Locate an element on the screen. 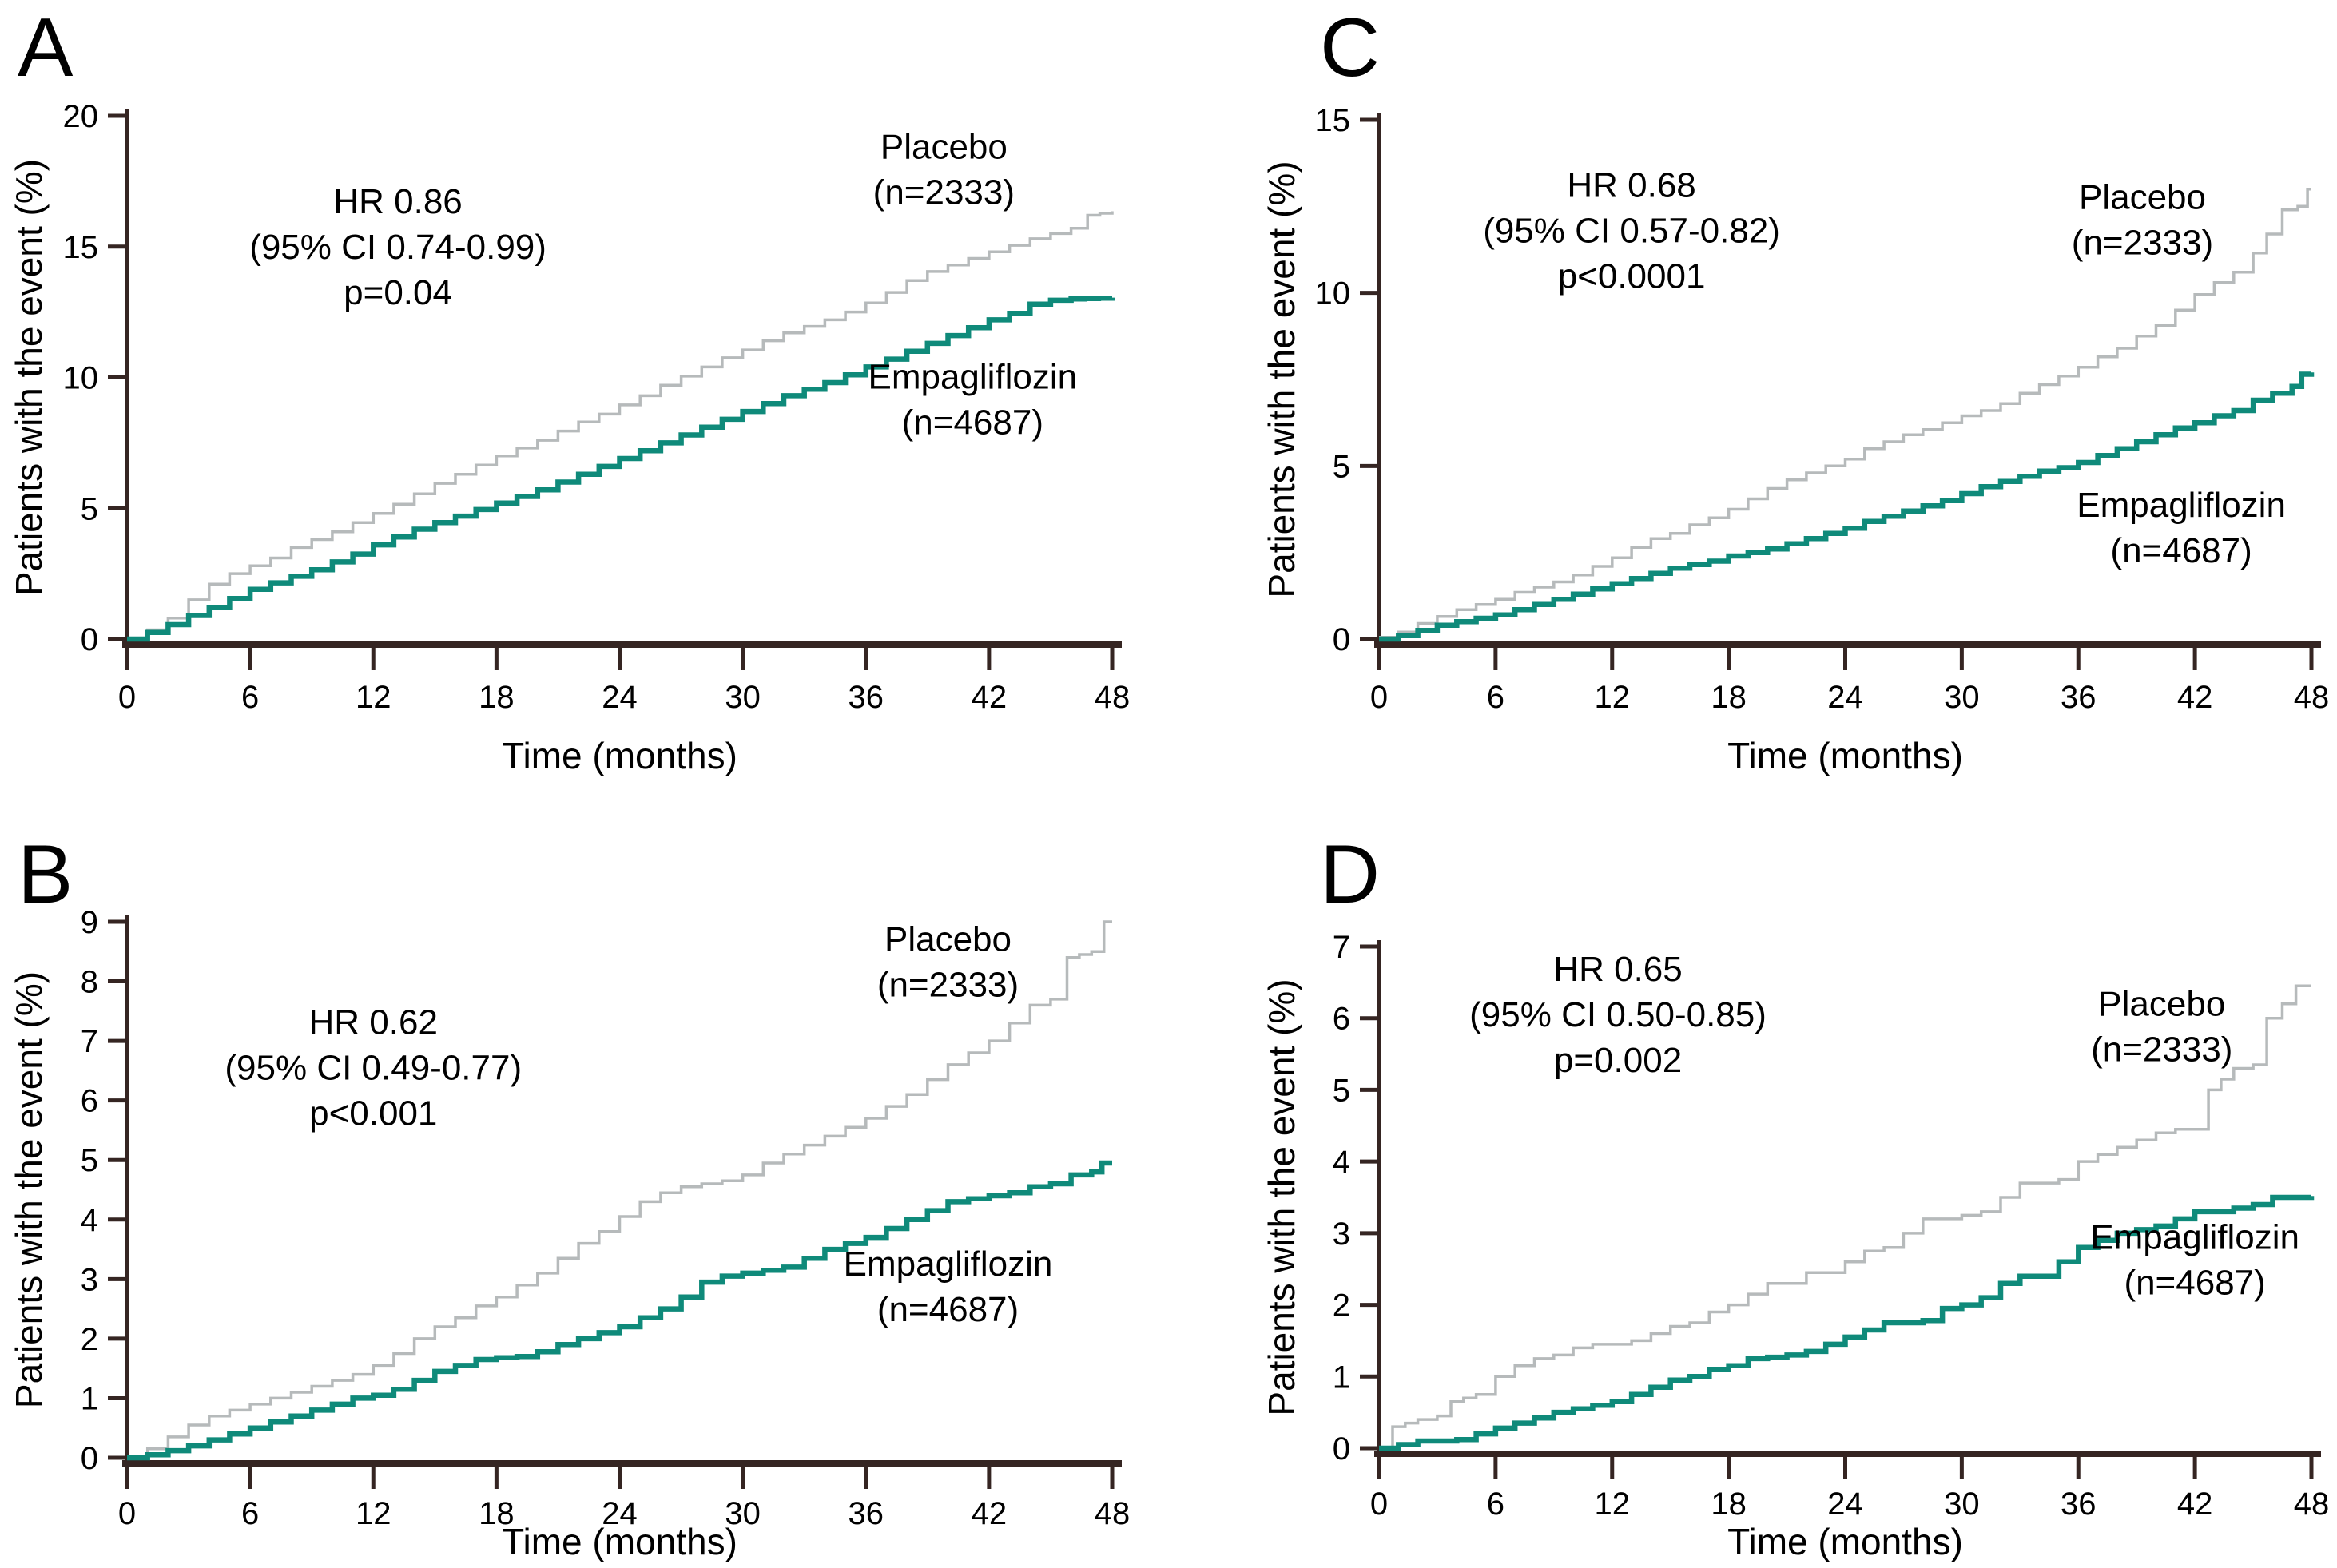 The image size is (2337, 1568). annotation-line: (95% CI 0.74-0.99) is located at coordinates (397, 247).